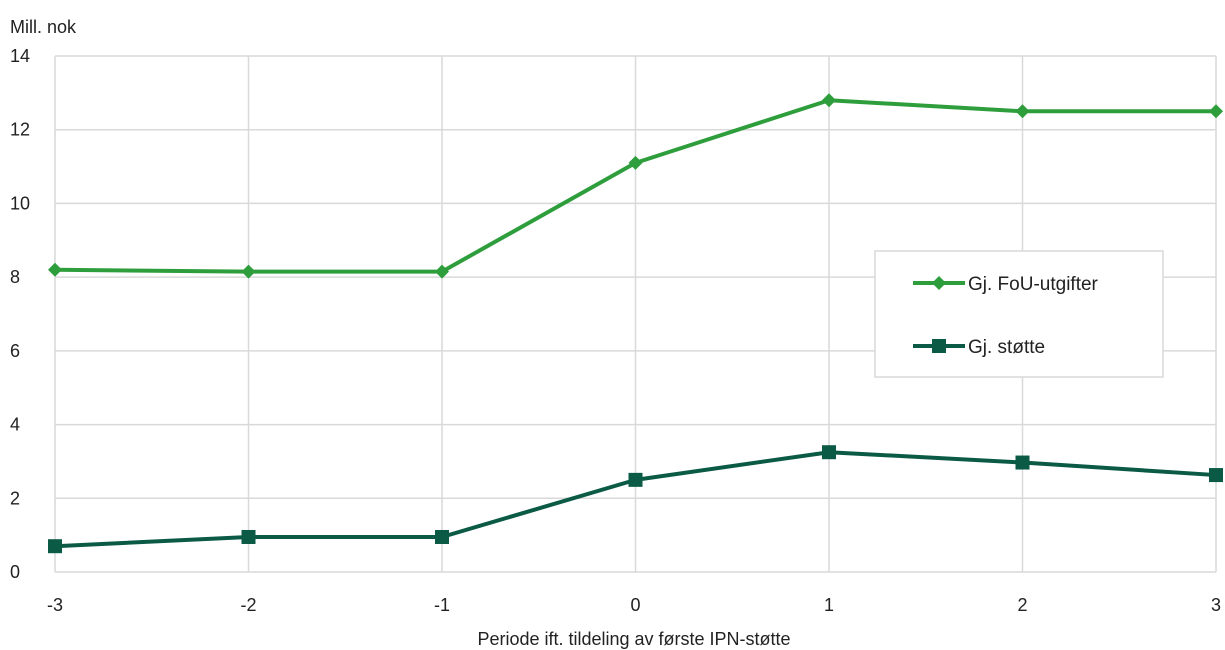 This screenshot has height=650, width=1225. What do you see at coordinates (15, 277) in the screenshot?
I see `y-tick-label: 8` at bounding box center [15, 277].